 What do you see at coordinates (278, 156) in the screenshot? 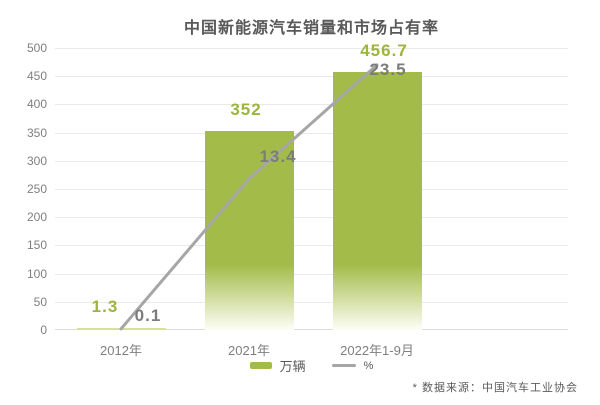
I see `percent-value-label-2021年: 13.4` at bounding box center [278, 156].